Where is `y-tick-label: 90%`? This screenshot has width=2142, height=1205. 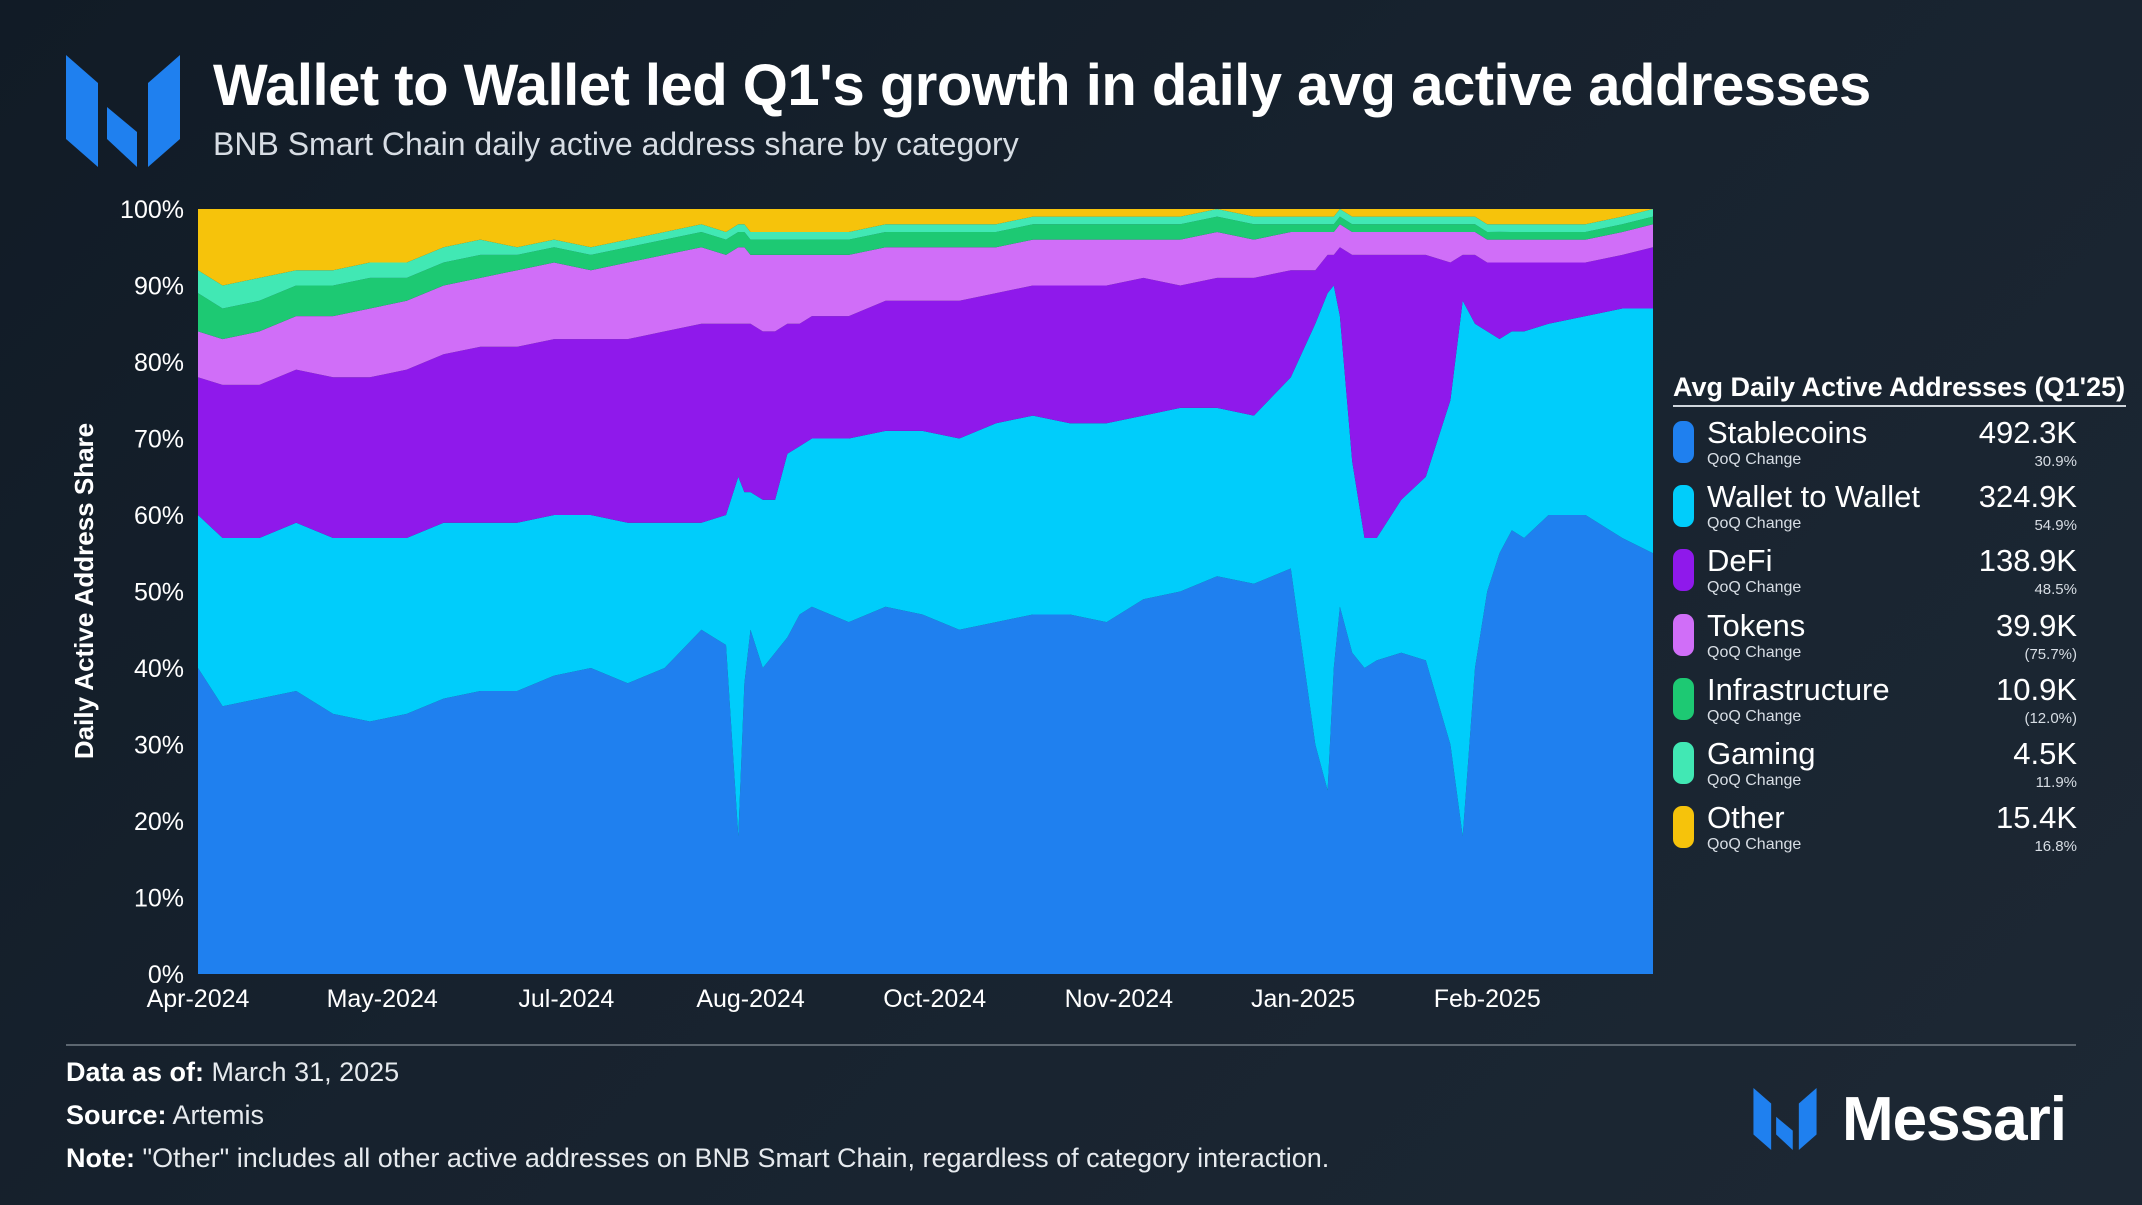
y-tick-label: 90% is located at coordinates (159, 287).